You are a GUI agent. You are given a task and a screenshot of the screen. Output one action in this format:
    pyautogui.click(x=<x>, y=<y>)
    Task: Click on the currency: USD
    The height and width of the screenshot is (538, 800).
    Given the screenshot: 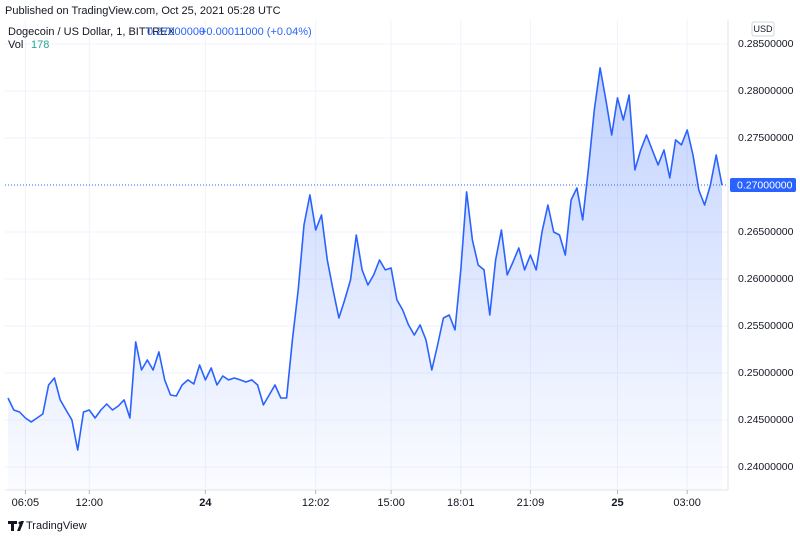 What is the action you would take?
    pyautogui.click(x=763, y=29)
    